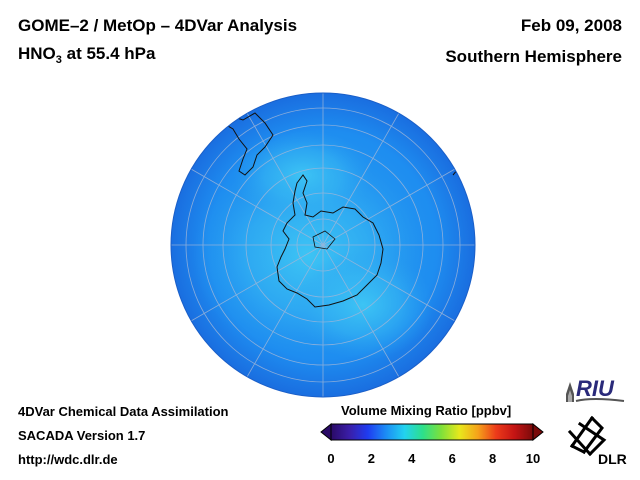 The width and height of the screenshot is (640, 480). What do you see at coordinates (612, 459) in the screenshot?
I see `svg-text: DLR` at bounding box center [612, 459].